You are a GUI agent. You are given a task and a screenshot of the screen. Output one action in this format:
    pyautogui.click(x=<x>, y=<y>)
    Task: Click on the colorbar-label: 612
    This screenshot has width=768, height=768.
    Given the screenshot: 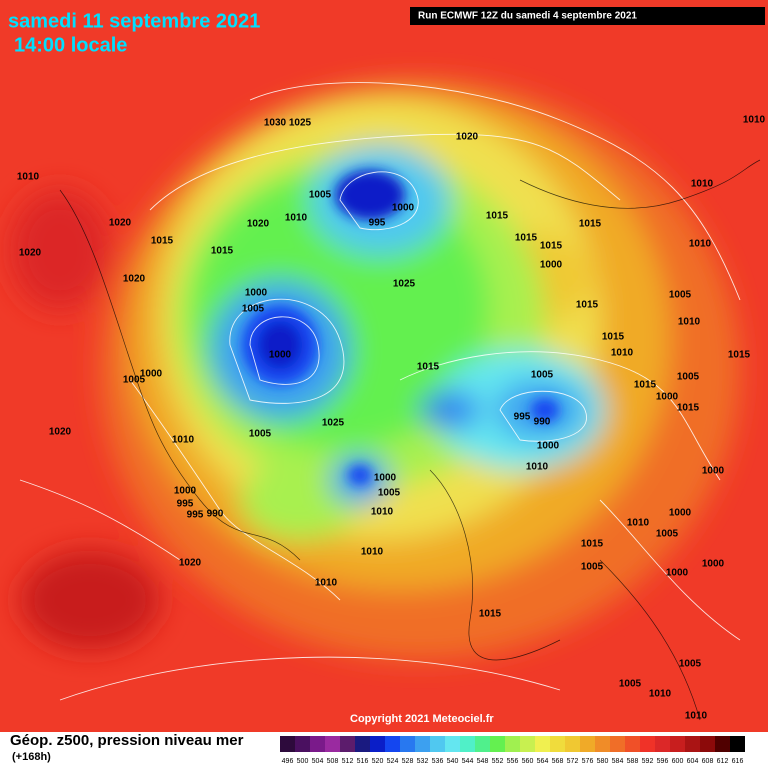 What is the action you would take?
    pyautogui.click(x=723, y=761)
    